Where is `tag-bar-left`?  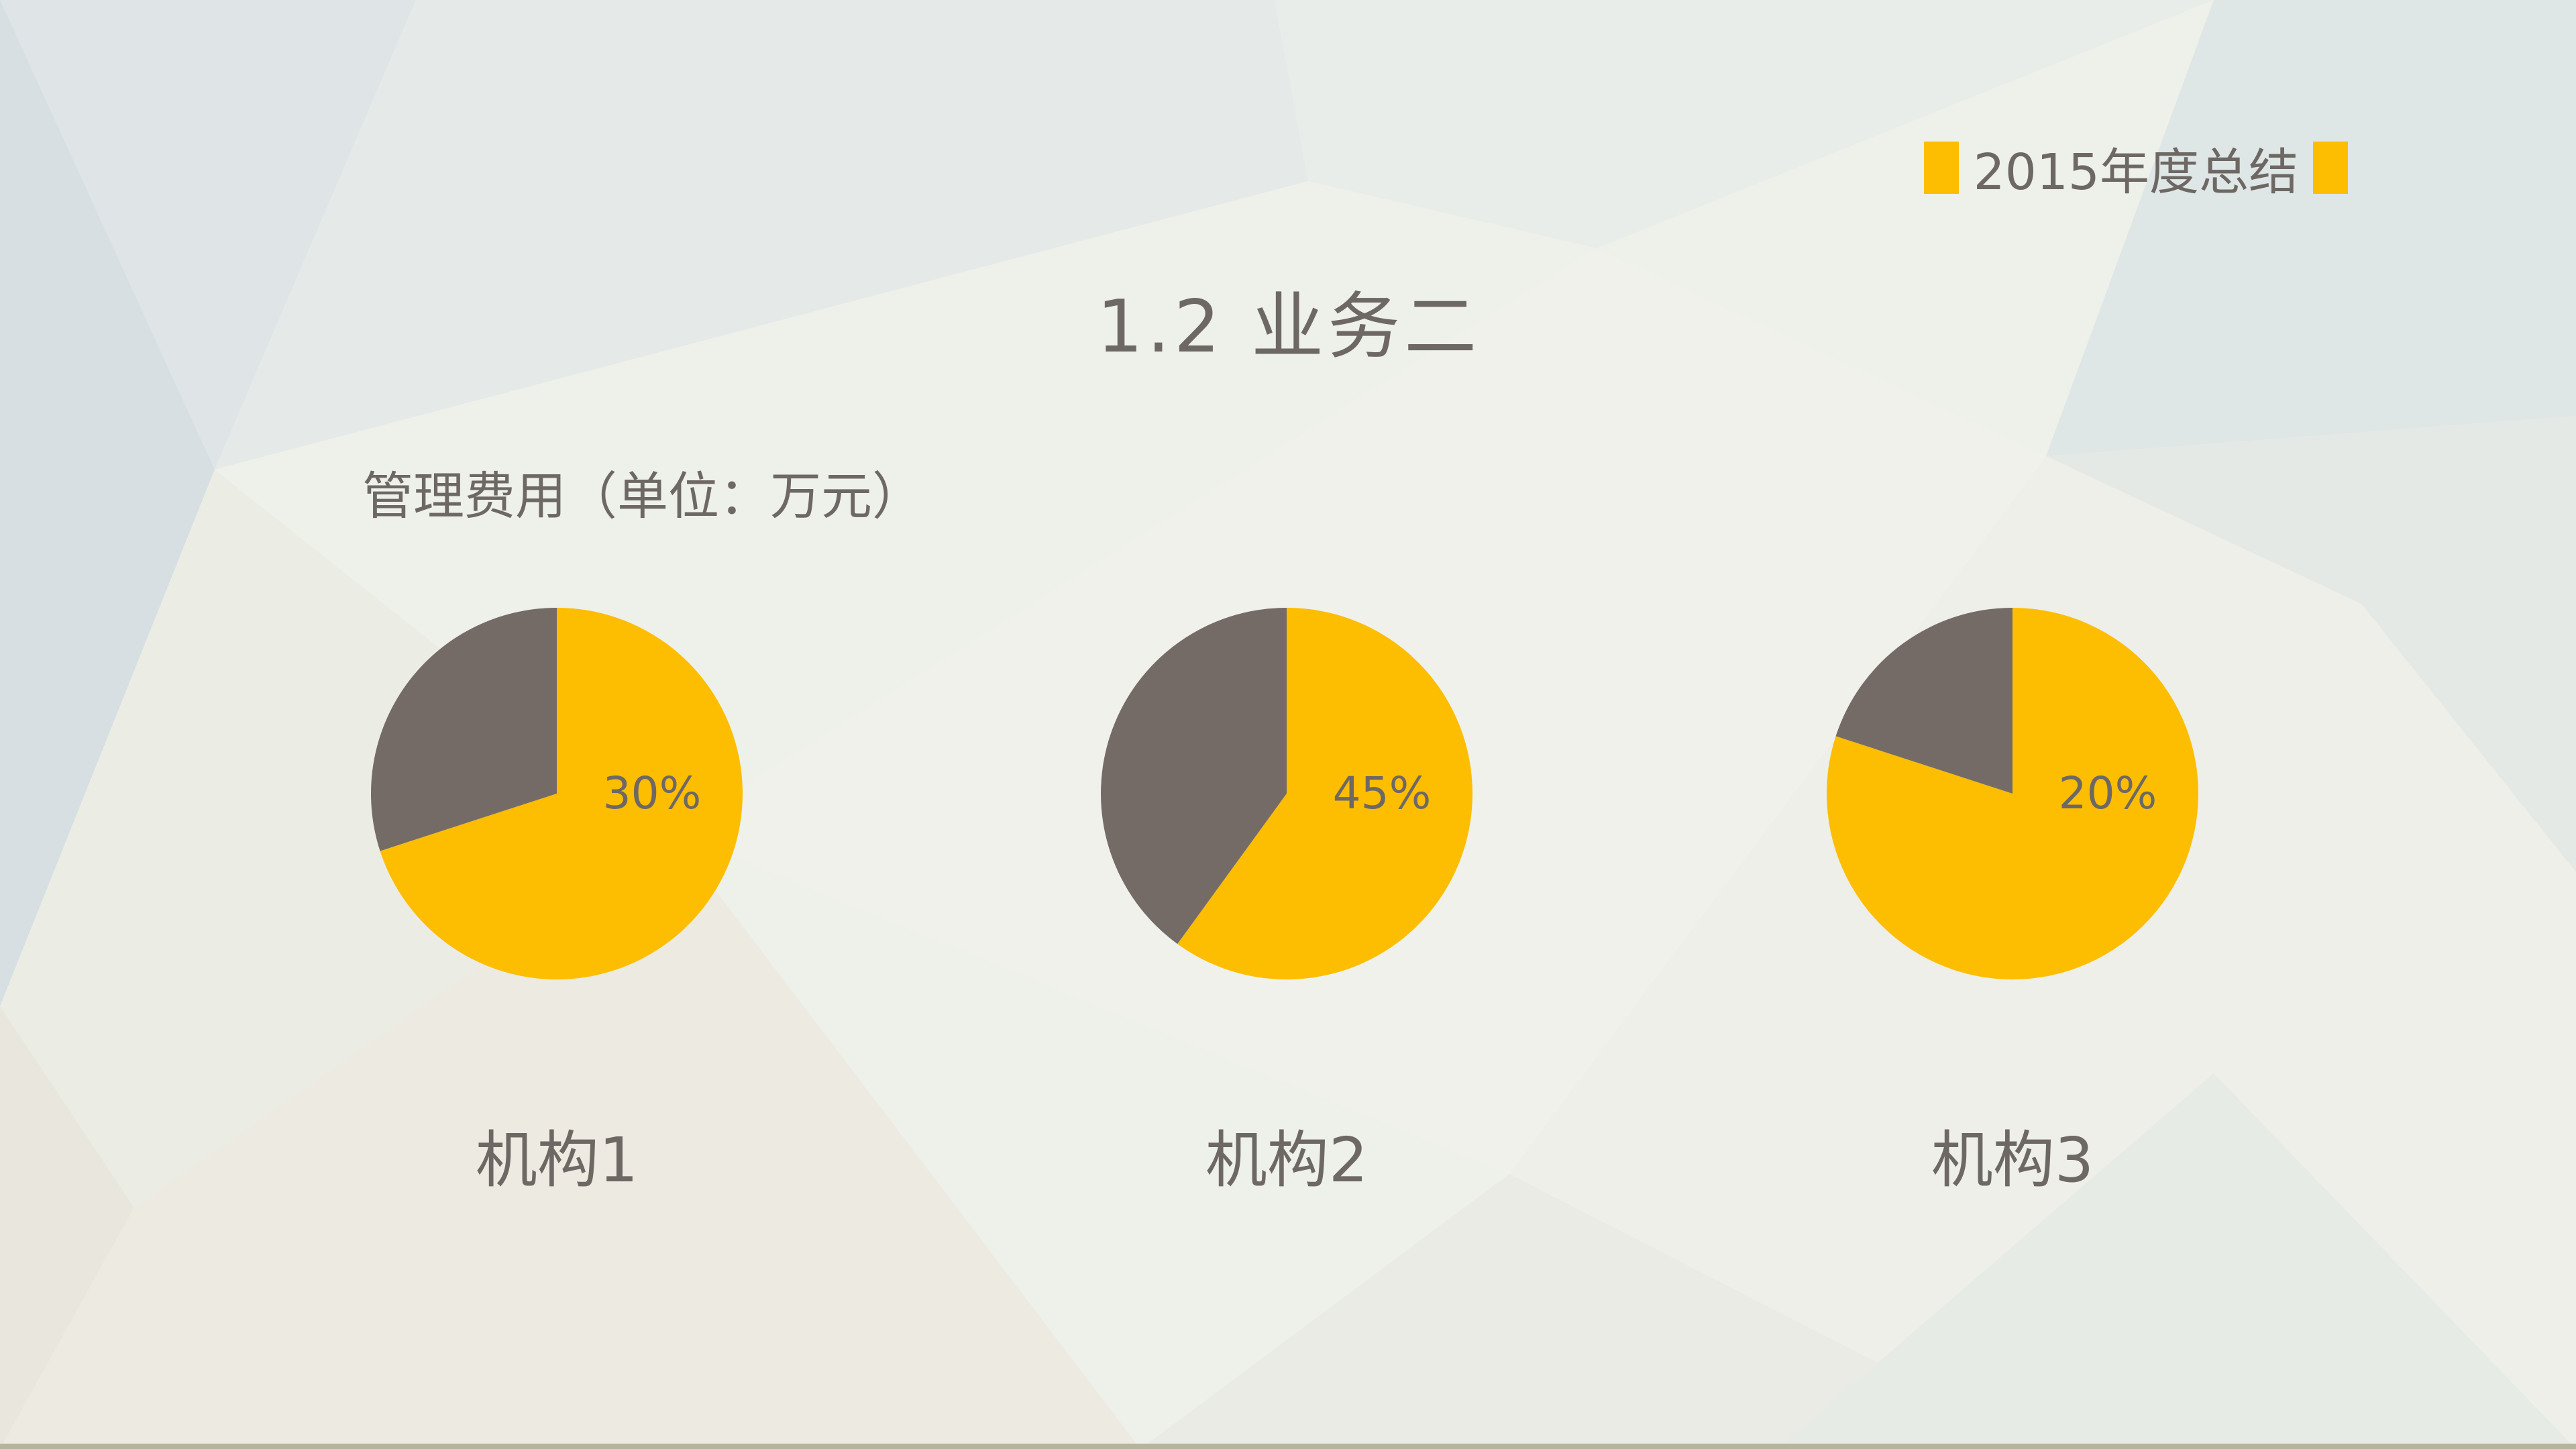 tag-bar-left is located at coordinates (1941, 168).